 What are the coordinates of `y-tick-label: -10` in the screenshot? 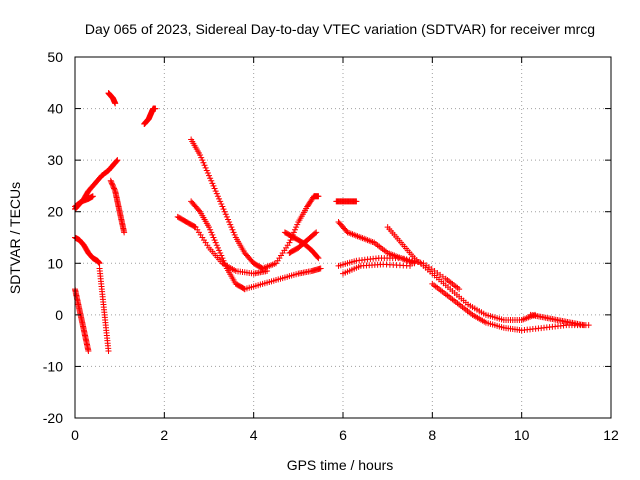 It's located at (53, 366).